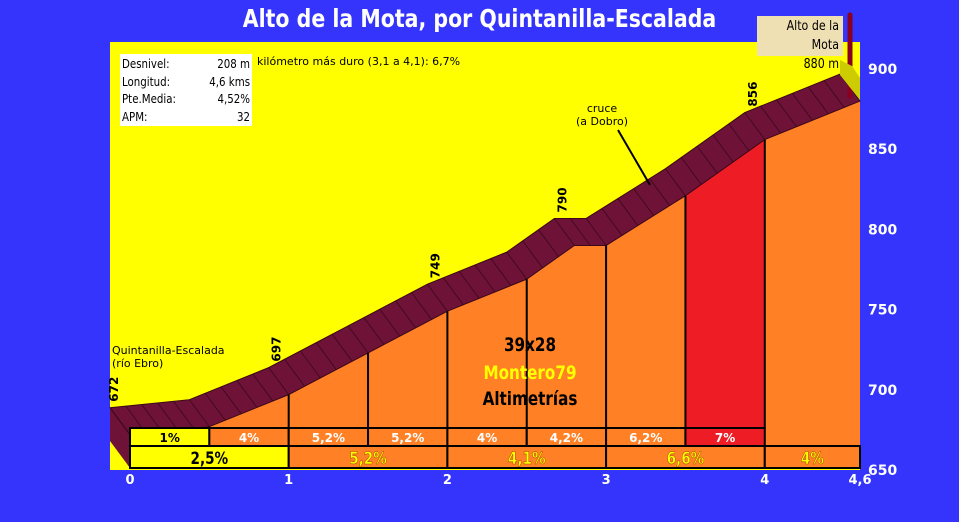 This screenshot has height=522, width=959. I want to click on stat-value: 32, so click(244, 116).